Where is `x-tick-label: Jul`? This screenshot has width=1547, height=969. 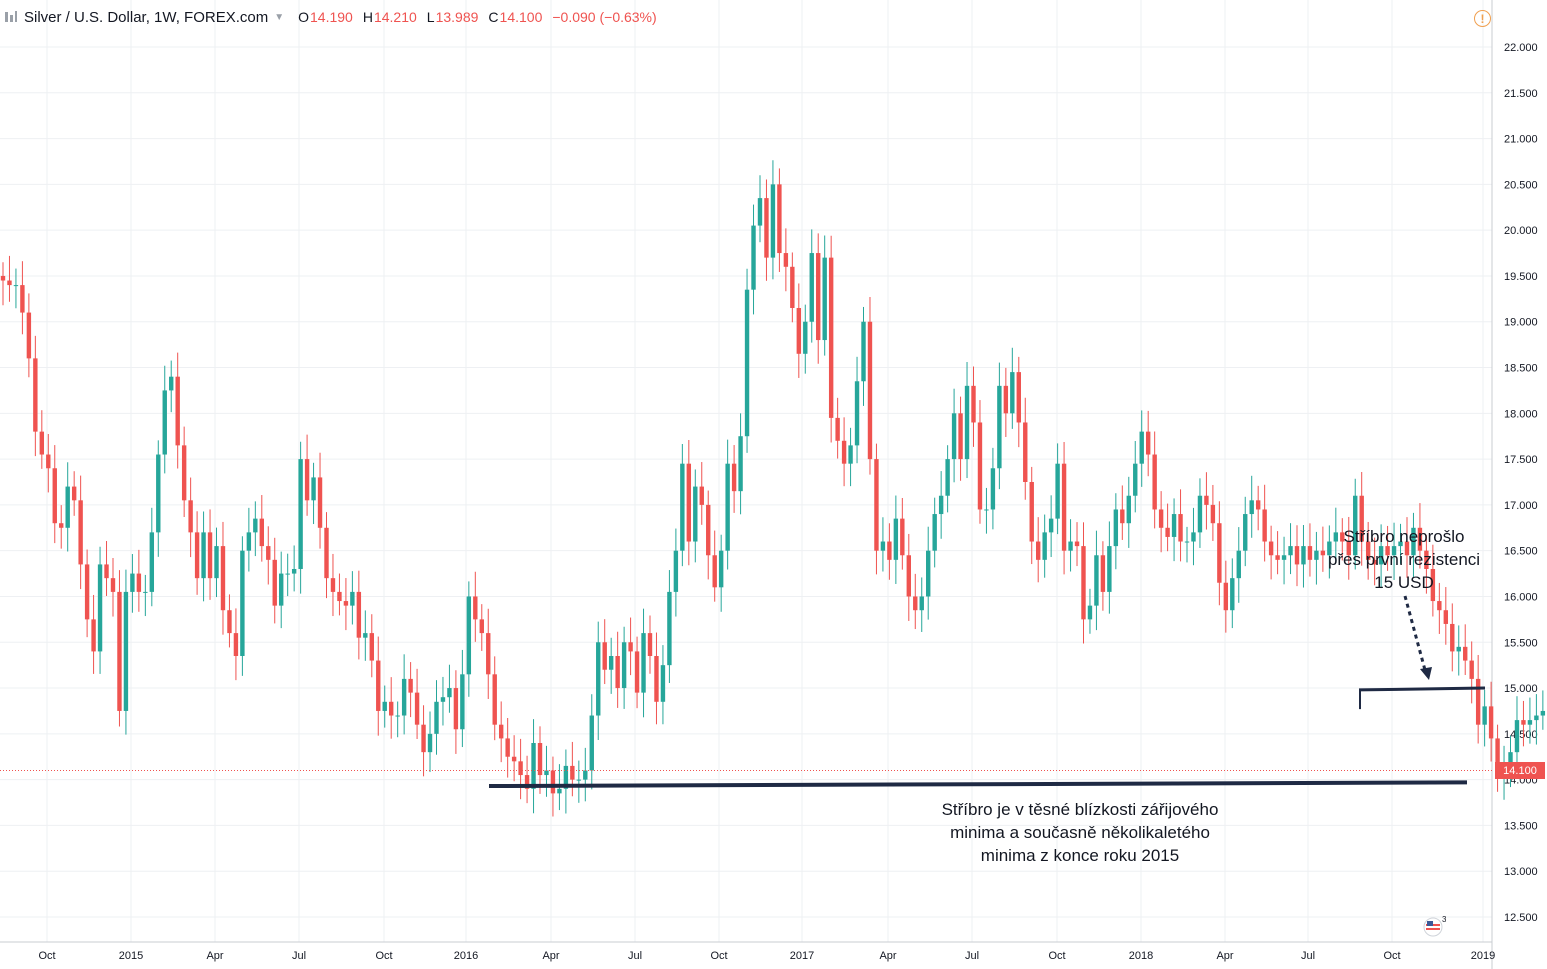
x-tick-label: Jul is located at coordinates (299, 956).